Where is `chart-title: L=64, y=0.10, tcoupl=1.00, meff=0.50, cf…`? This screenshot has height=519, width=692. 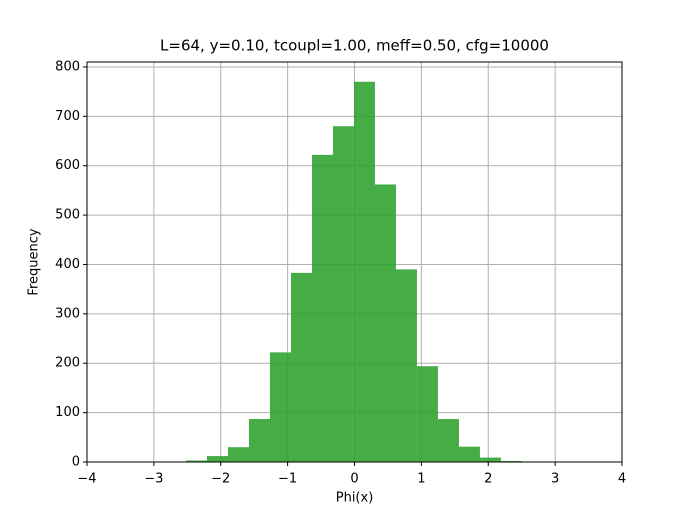
chart-title: L=64, y=0.10, tcoupl=1.00, meff=0.50, cf… is located at coordinates (354, 46).